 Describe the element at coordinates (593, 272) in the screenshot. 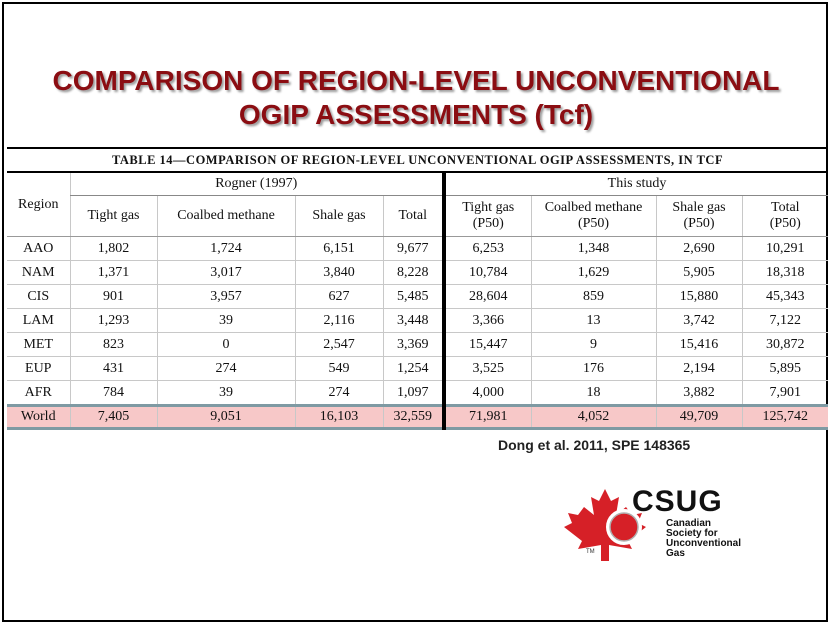

I see `value-cell: 1,629` at that location.